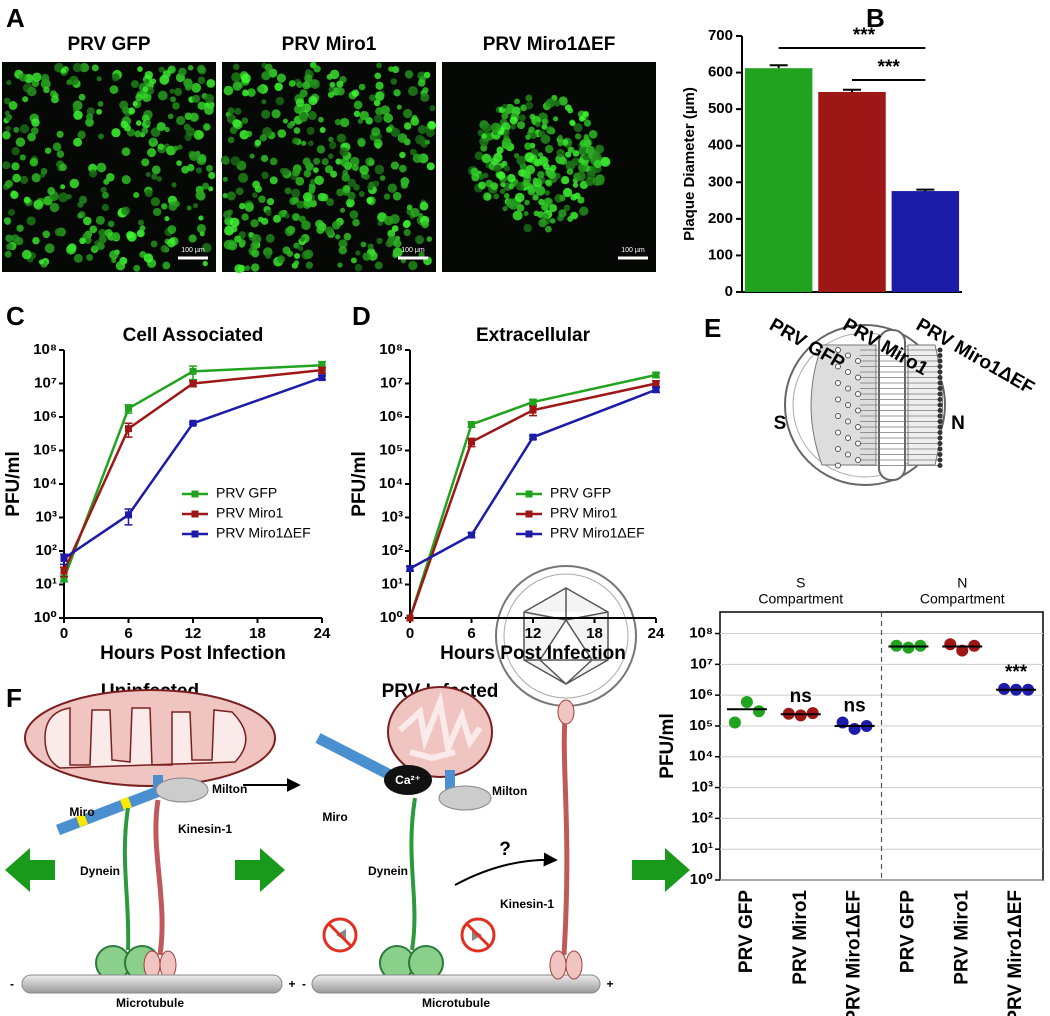 This screenshot has width=1050, height=1016. Describe the element at coordinates (566, 712) in the screenshot. I see `kinesin-tail` at that location.